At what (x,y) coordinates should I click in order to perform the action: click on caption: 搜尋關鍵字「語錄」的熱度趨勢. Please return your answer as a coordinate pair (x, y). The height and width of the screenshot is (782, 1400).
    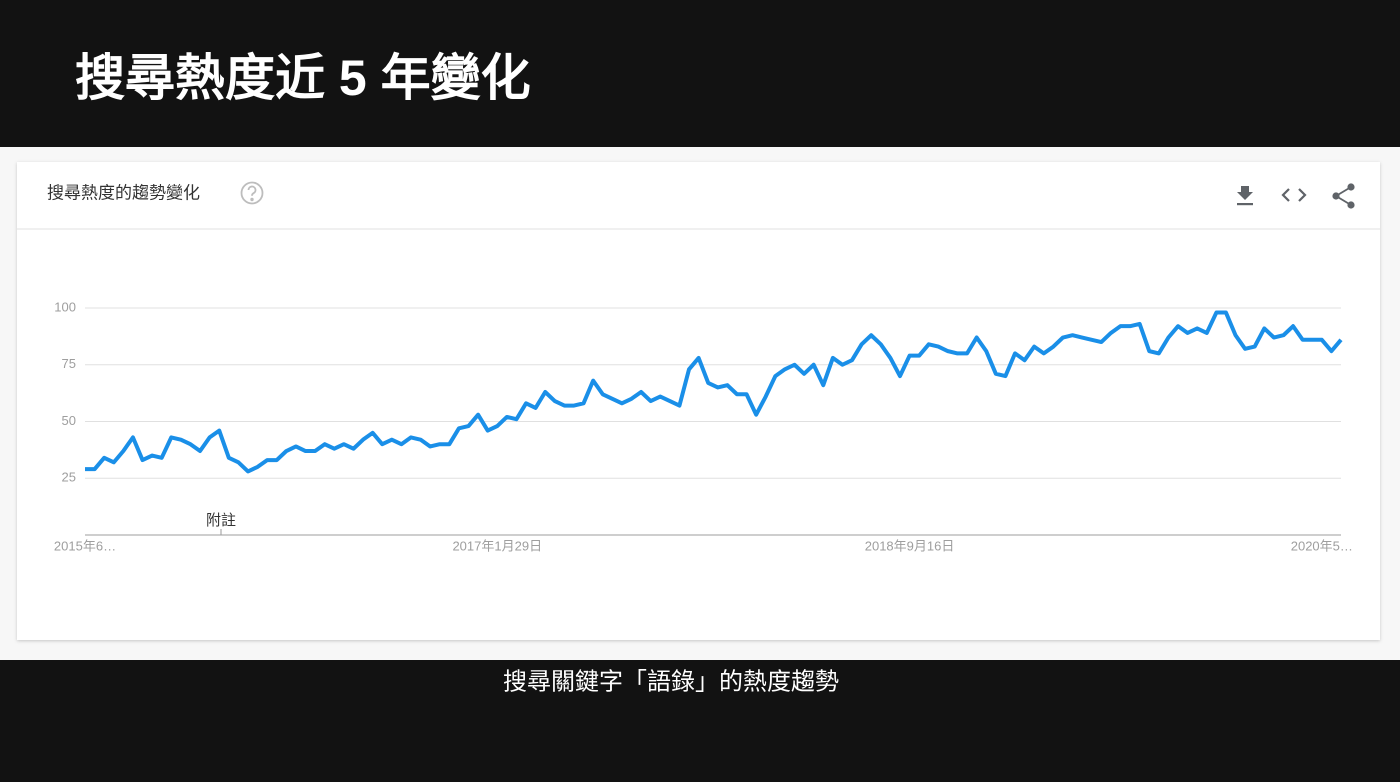
    Looking at the image, I should click on (671, 681).